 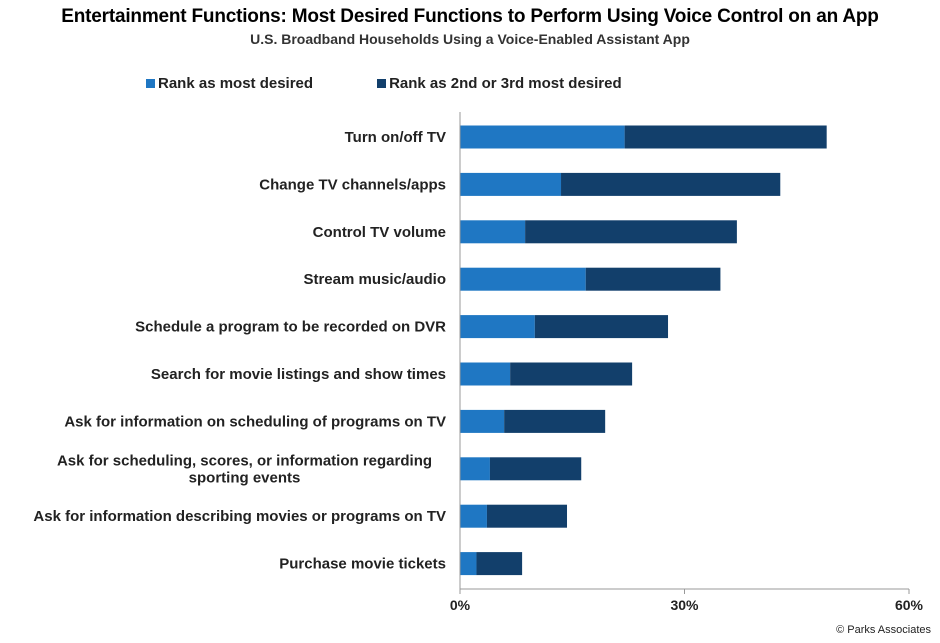 I want to click on category-label-7-line-1: sporting events, so click(x=245, y=477).